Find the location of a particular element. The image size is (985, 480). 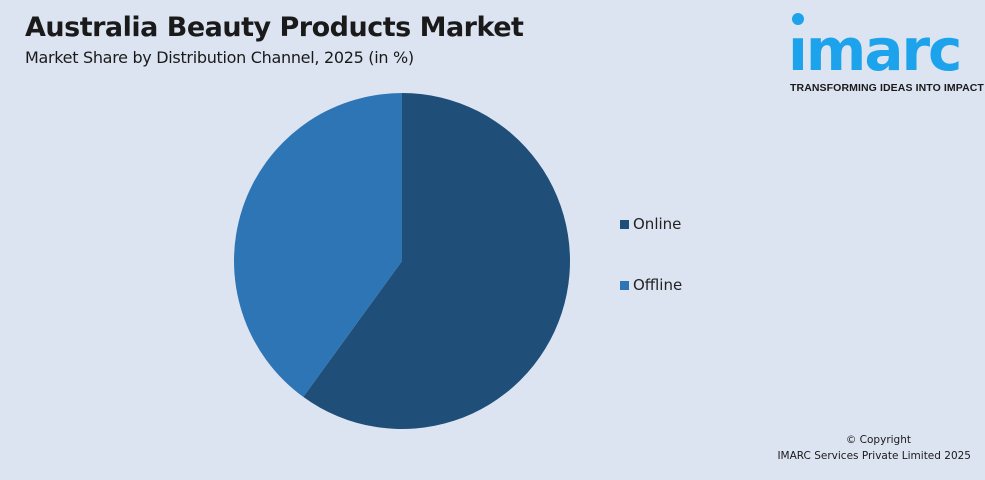

pie-slice-offline is located at coordinates (318, 245).